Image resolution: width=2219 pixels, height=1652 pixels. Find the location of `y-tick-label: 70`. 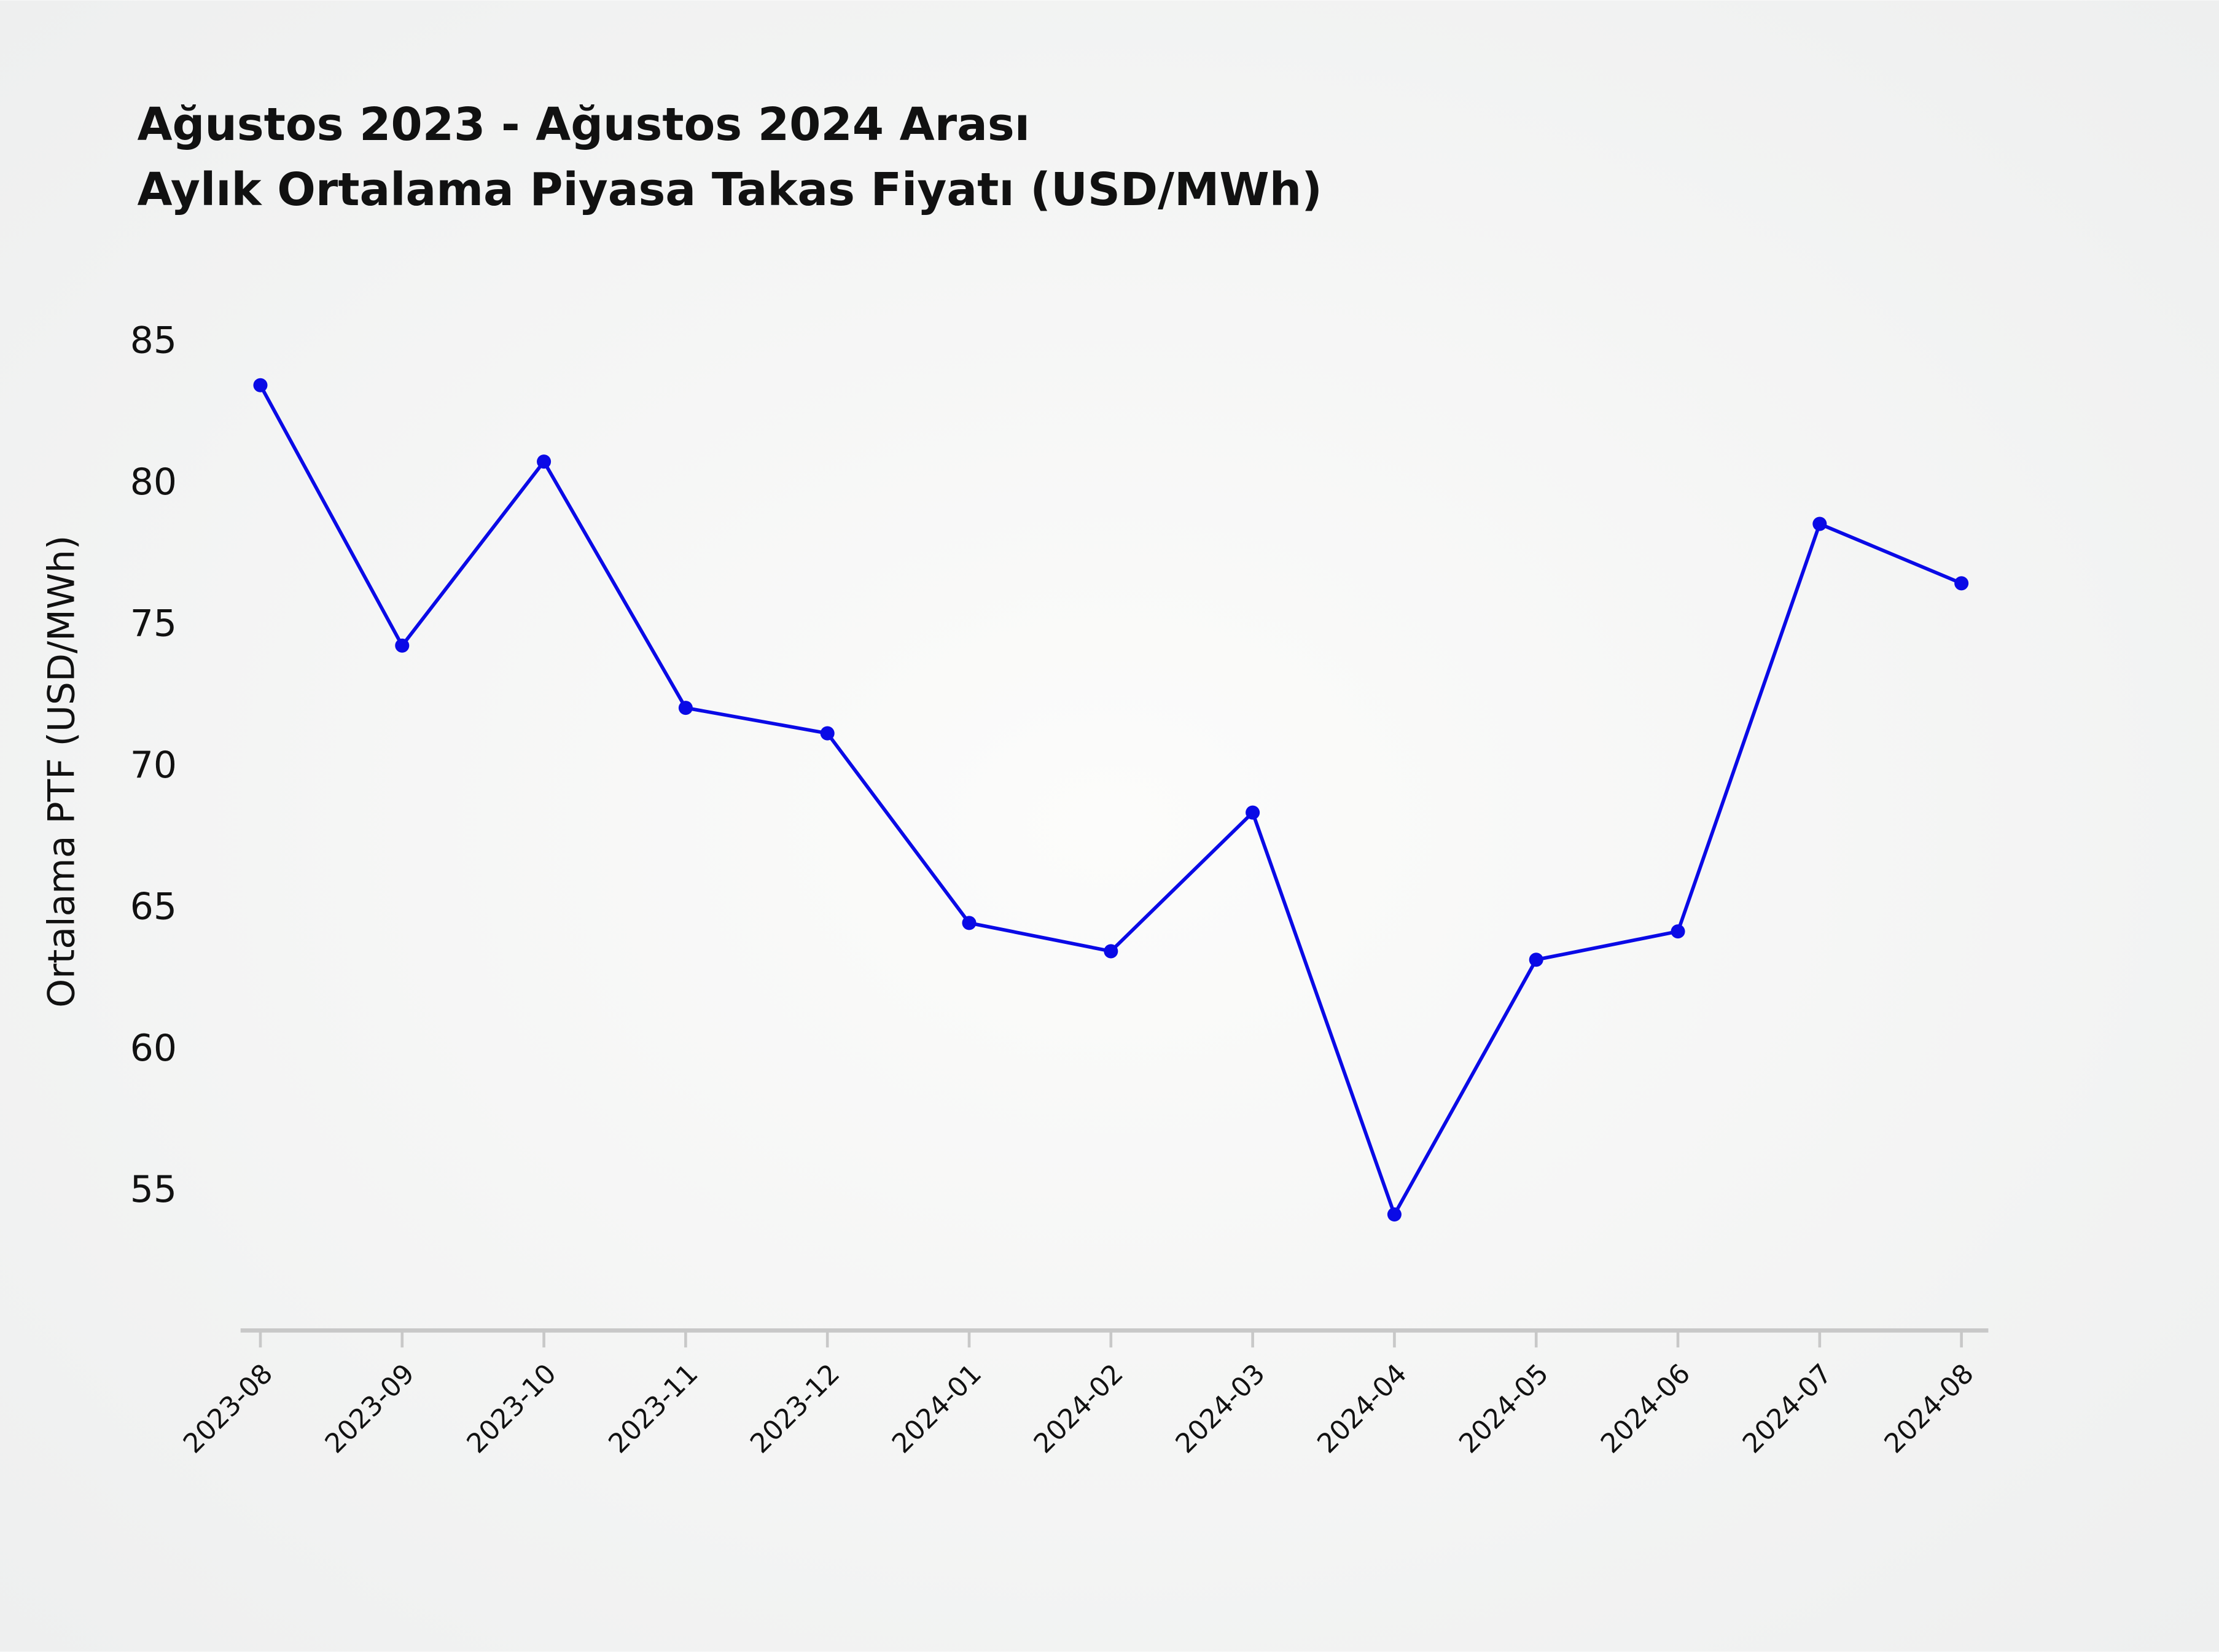

y-tick-label: 70 is located at coordinates (153, 766).